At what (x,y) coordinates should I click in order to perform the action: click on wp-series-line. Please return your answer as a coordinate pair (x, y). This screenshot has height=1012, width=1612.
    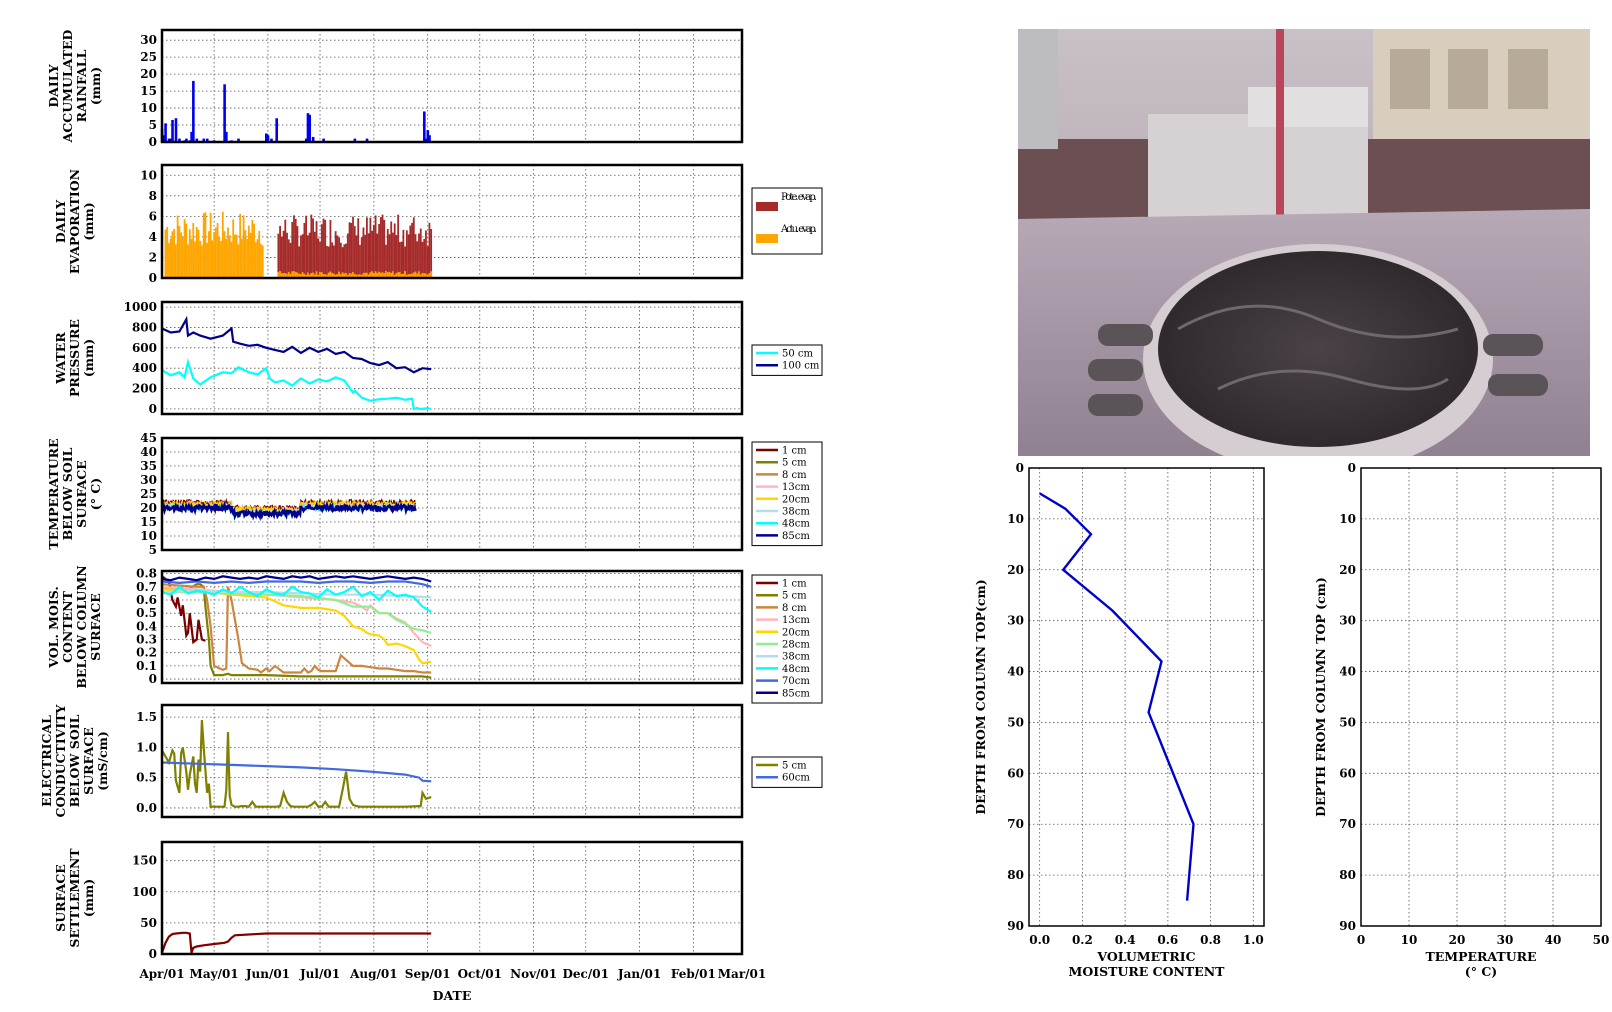
    Looking at the image, I should click on (296, 384).